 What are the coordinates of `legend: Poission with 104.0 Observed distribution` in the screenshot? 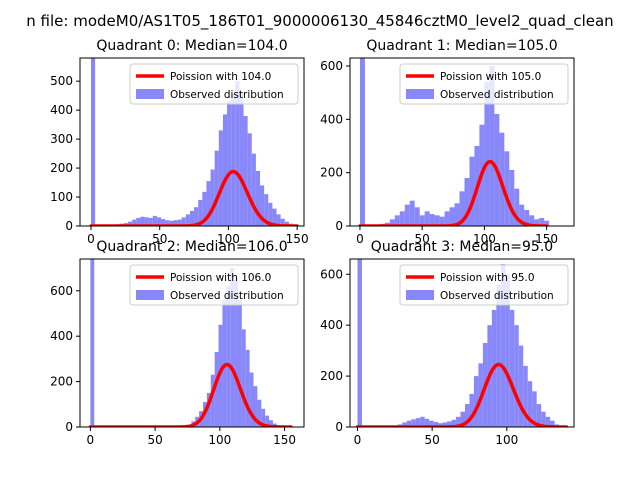 It's located at (214, 84).